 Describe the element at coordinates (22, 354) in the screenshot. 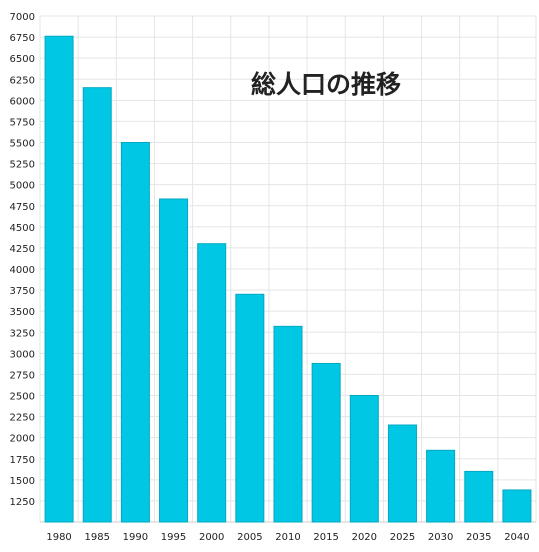

I see `y-tick-label: 3000` at that location.